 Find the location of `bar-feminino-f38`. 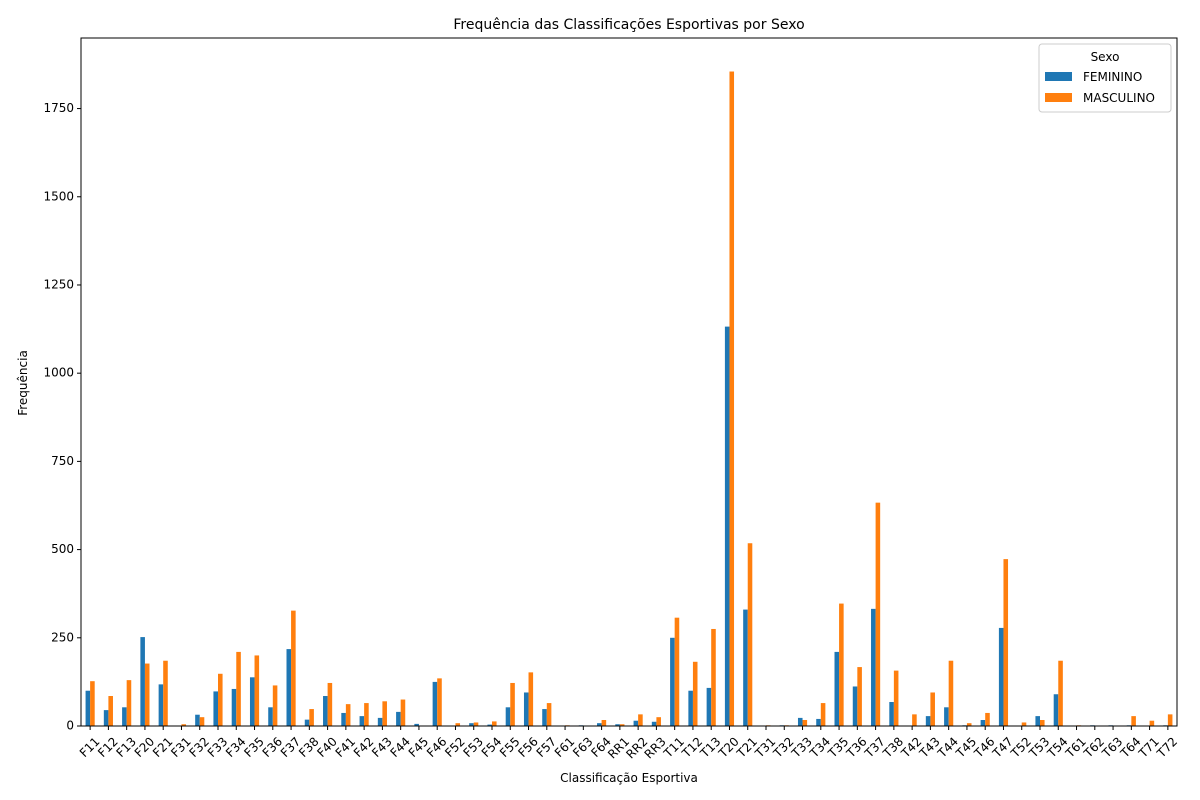

bar-feminino-f38 is located at coordinates (307, 722).